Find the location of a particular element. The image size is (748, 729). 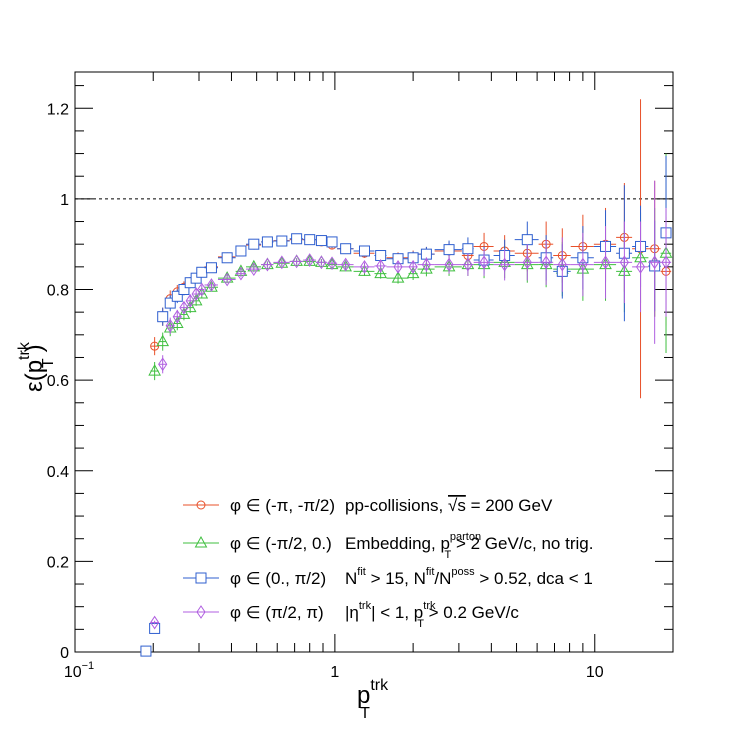

annotation-segment: = 200 GeV is located at coordinates (509, 505).